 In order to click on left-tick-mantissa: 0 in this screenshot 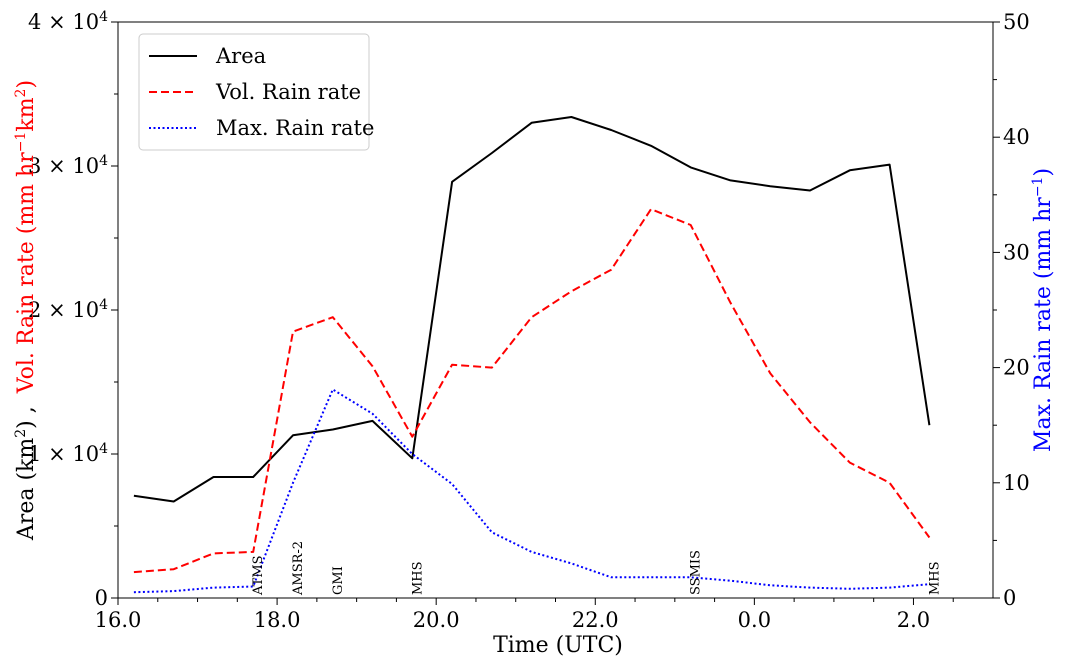, I will do `click(101, 598)`.